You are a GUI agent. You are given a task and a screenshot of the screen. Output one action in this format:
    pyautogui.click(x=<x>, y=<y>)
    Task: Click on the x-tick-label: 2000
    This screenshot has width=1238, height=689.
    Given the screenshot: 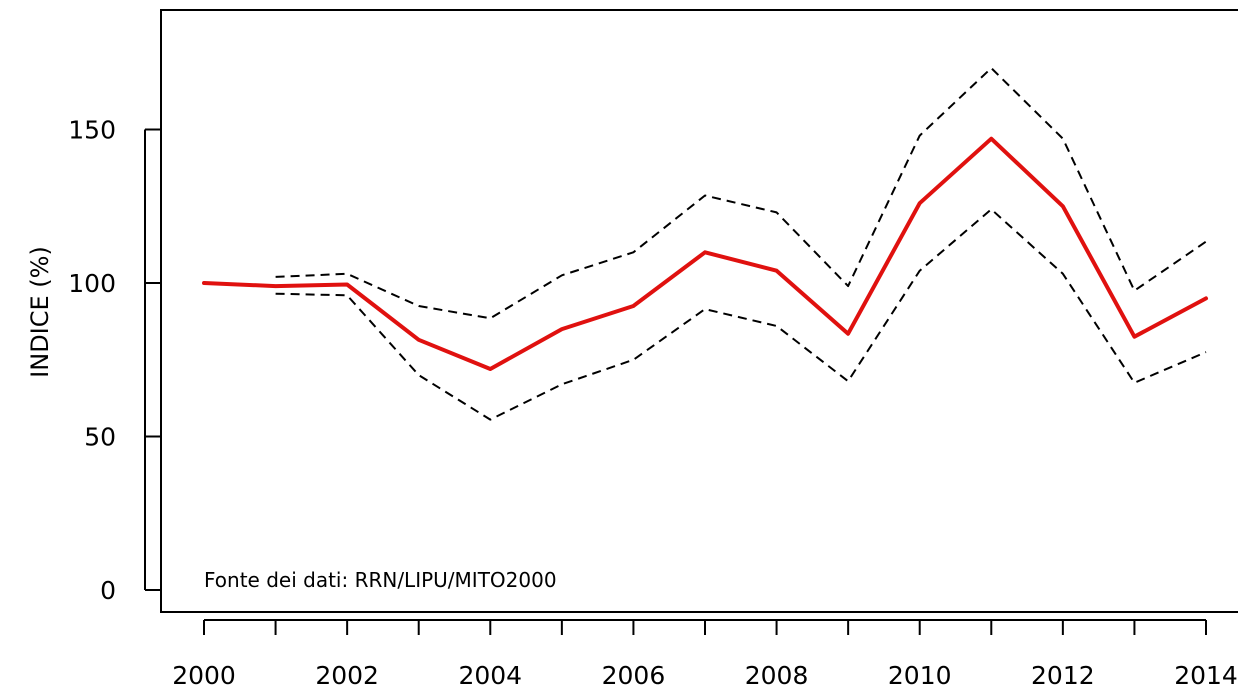 What is the action you would take?
    pyautogui.click(x=204, y=675)
    